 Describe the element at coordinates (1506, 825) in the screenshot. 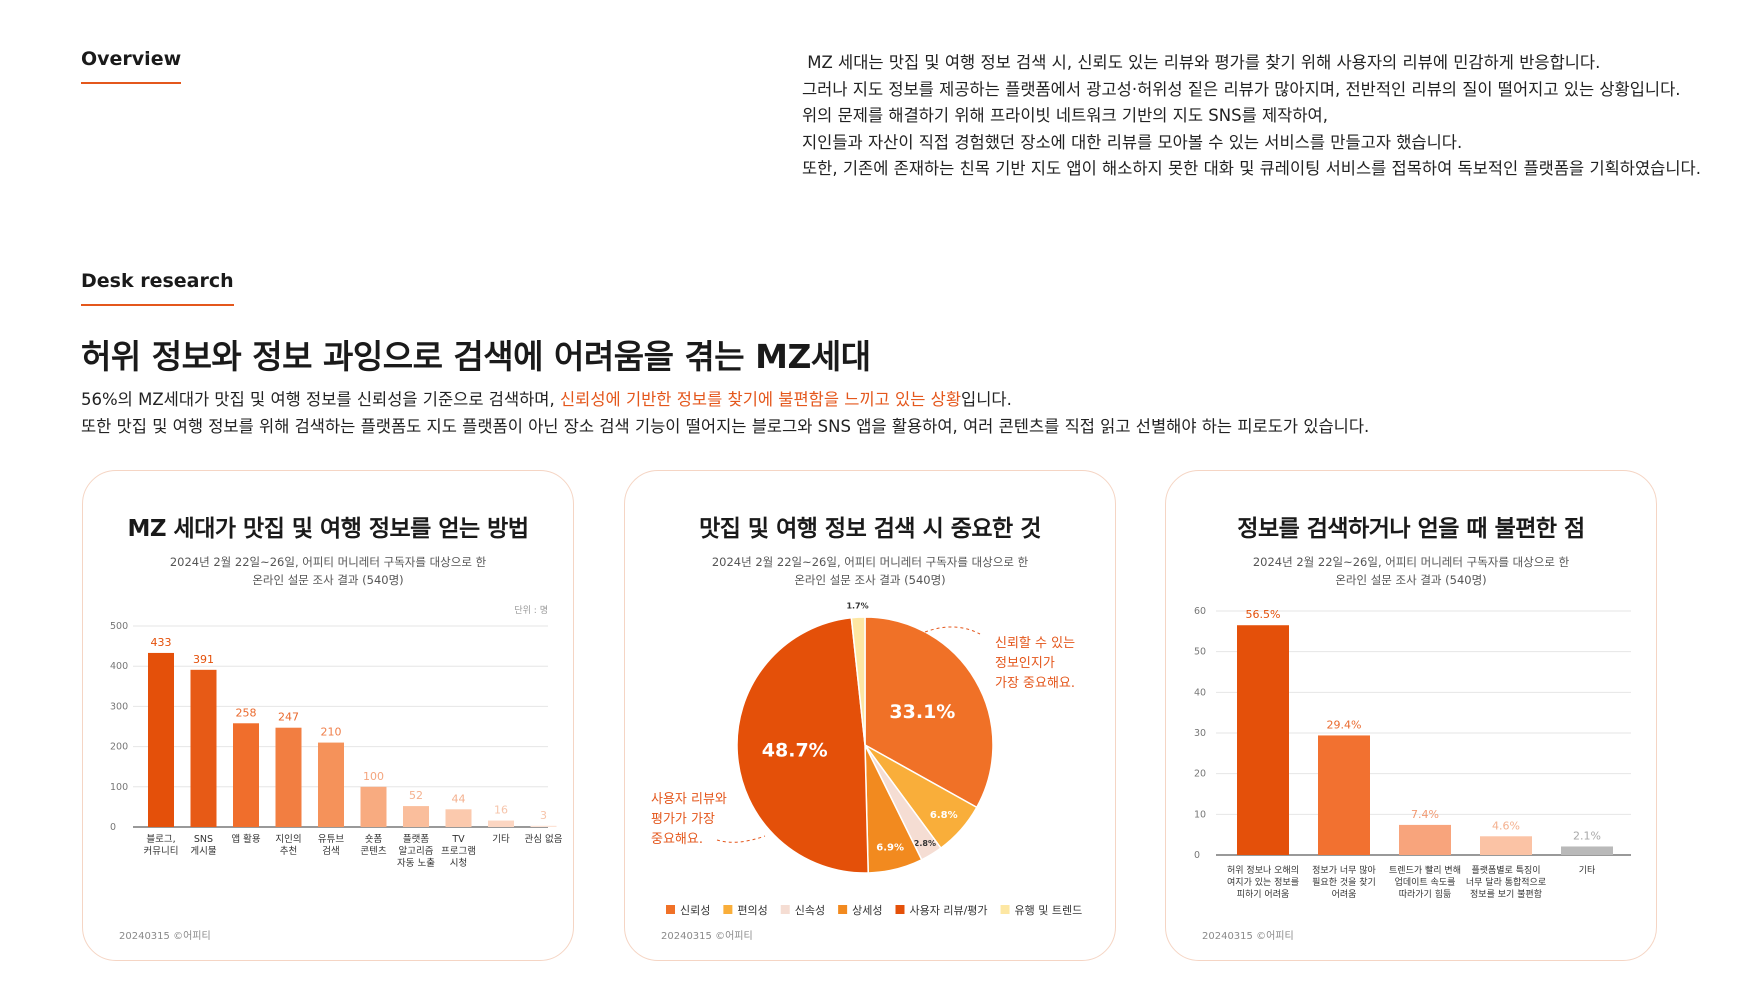

I see `bar-value-label: 4.6%` at that location.